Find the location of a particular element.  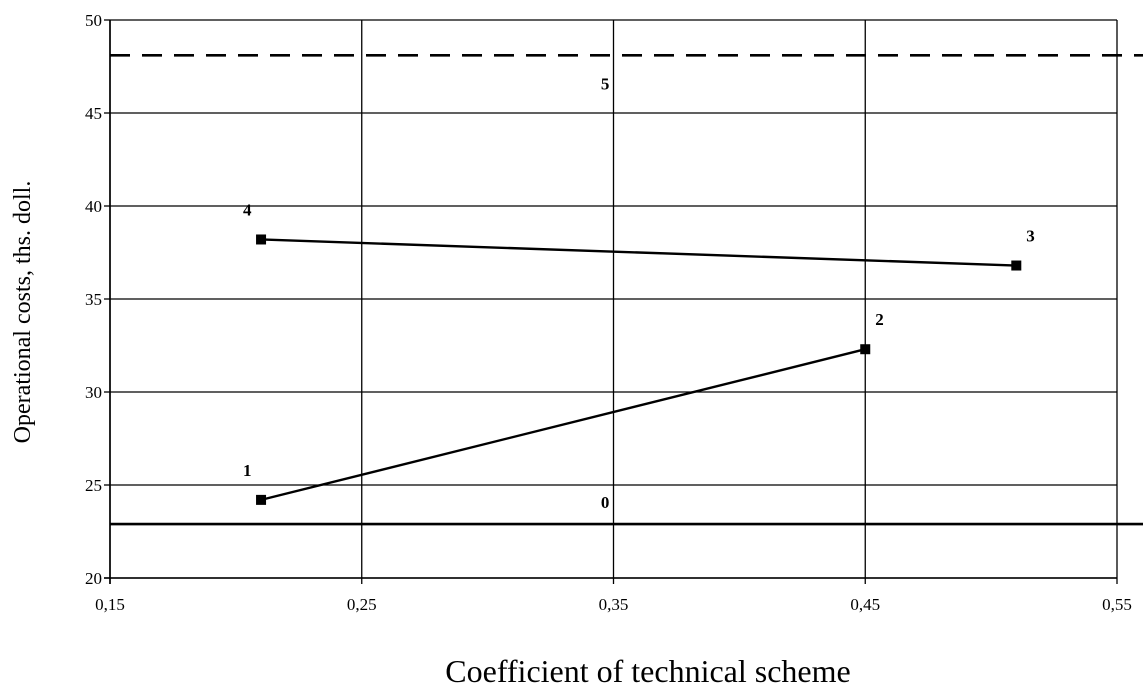

x-tick-labels: 0,15 0,25 0,35 0,45 0,55 is located at coordinates (613, 604).